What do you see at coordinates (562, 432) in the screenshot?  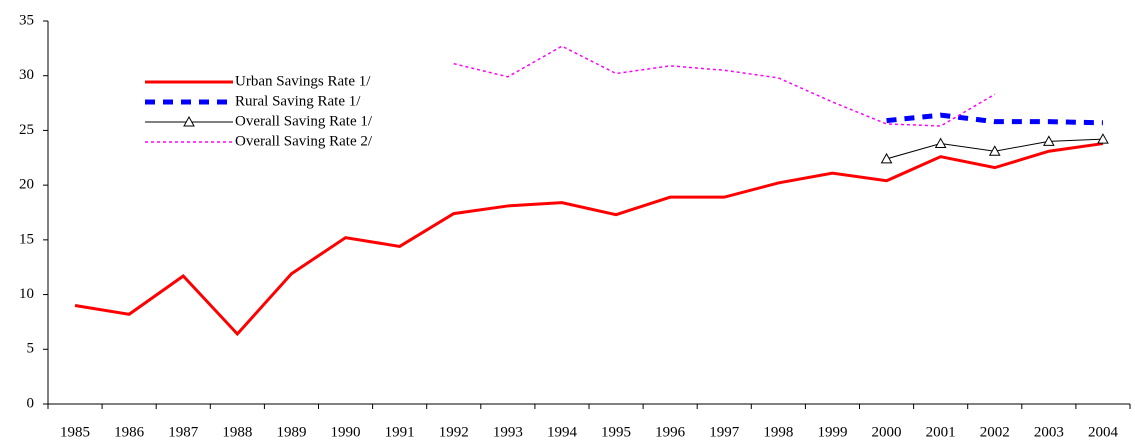 I see `x-tick-label: 1994` at bounding box center [562, 432].